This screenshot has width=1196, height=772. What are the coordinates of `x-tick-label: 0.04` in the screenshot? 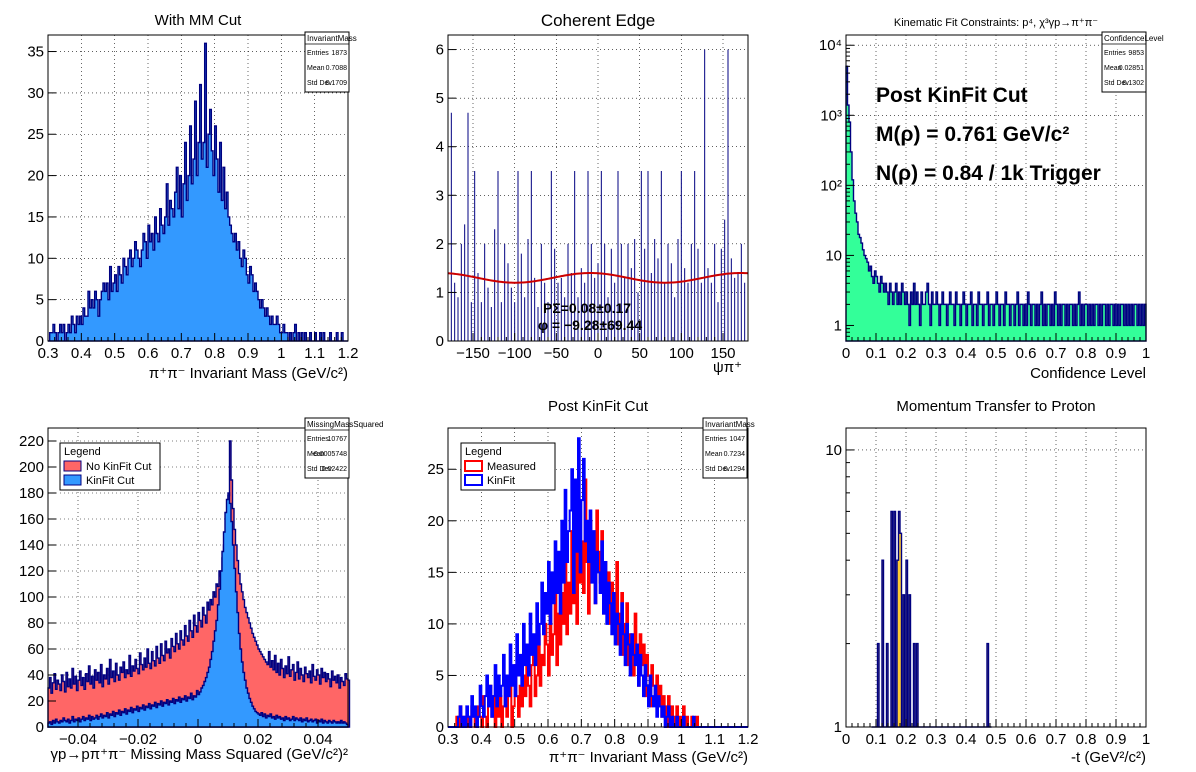 It's located at (317, 739).